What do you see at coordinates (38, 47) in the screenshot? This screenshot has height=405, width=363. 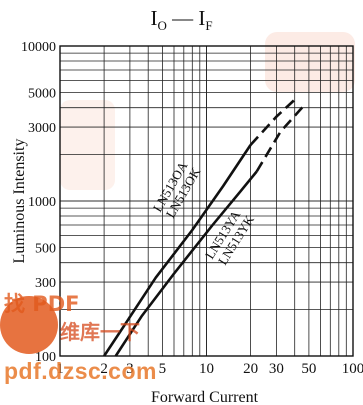 I see `y-tick-label: 10000` at bounding box center [38, 47].